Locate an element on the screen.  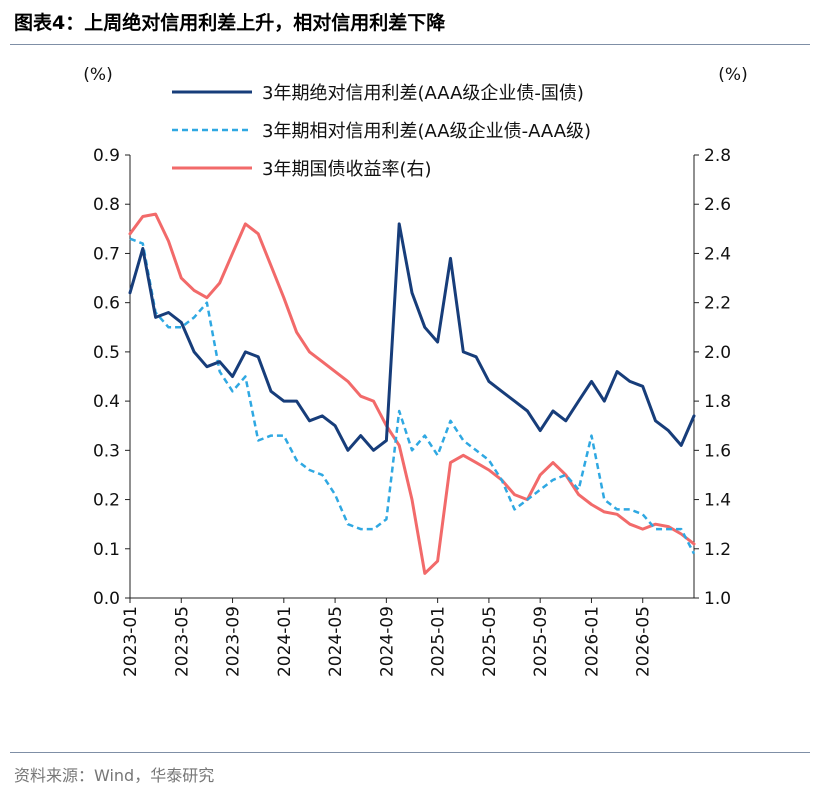
right-tick-label: 1.6 is located at coordinates (717, 451).